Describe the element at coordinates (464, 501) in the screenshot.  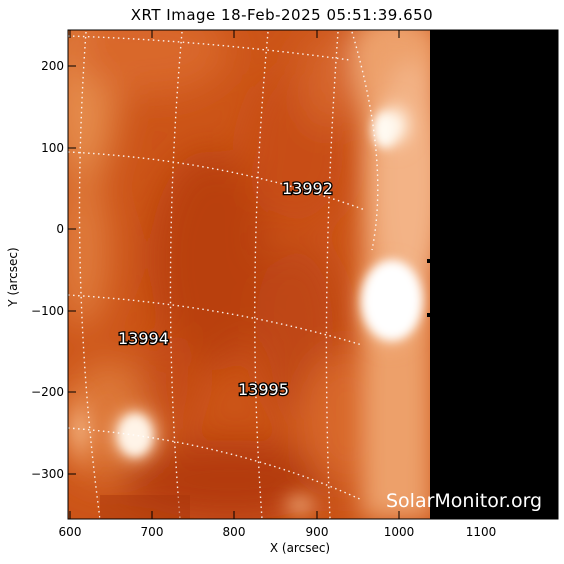
I see `watermark-text: SolarMonitor.org` at that location.